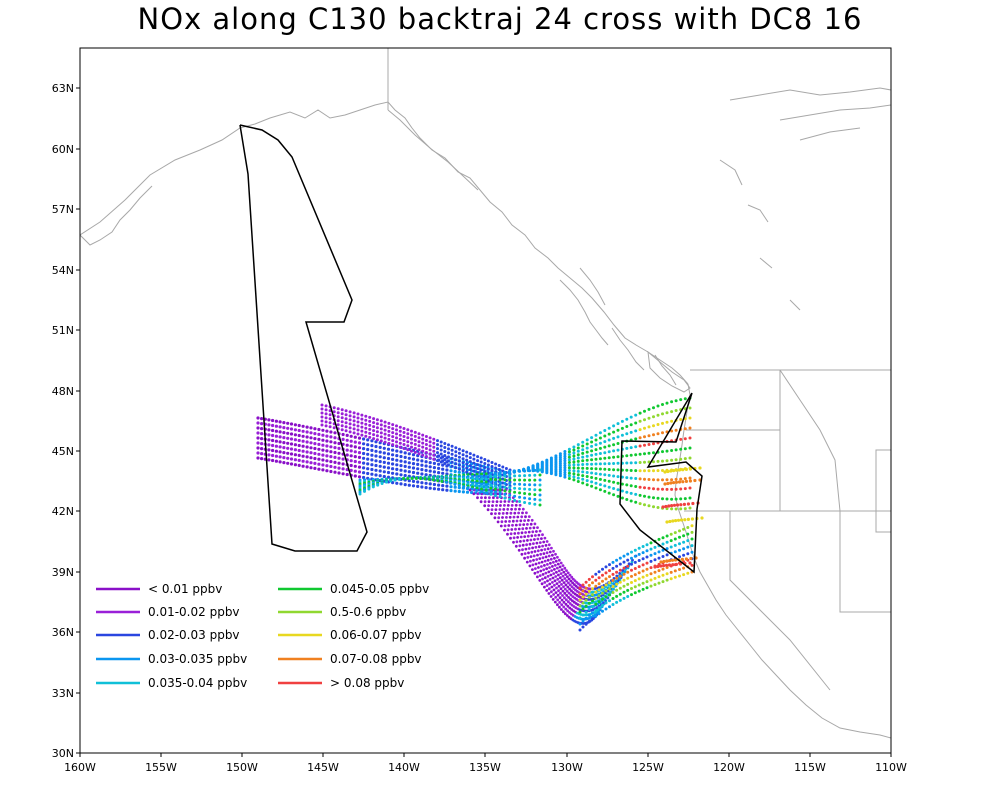 Image resolution: width=1000 pixels, height=800 pixels. What do you see at coordinates (379, 589) in the screenshot?
I see `legend-label: 0.045-0.05 ppbv` at bounding box center [379, 589].